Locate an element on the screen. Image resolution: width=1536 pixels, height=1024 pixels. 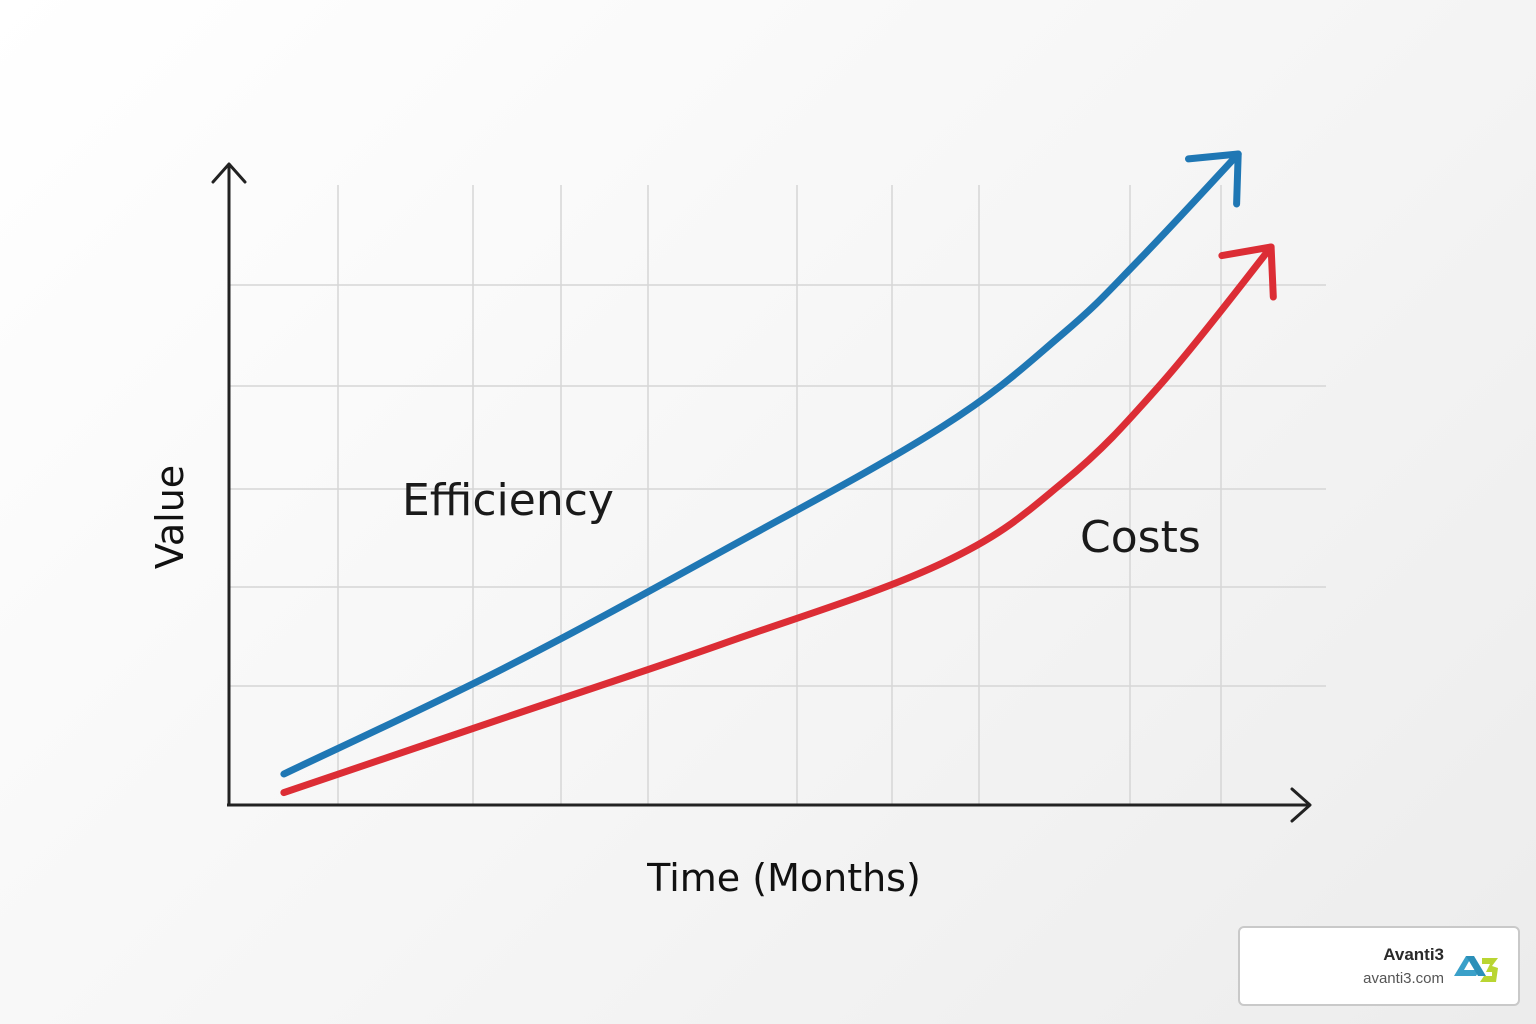
series-arrowhead-costs-icon is located at coordinates (1247, 272).